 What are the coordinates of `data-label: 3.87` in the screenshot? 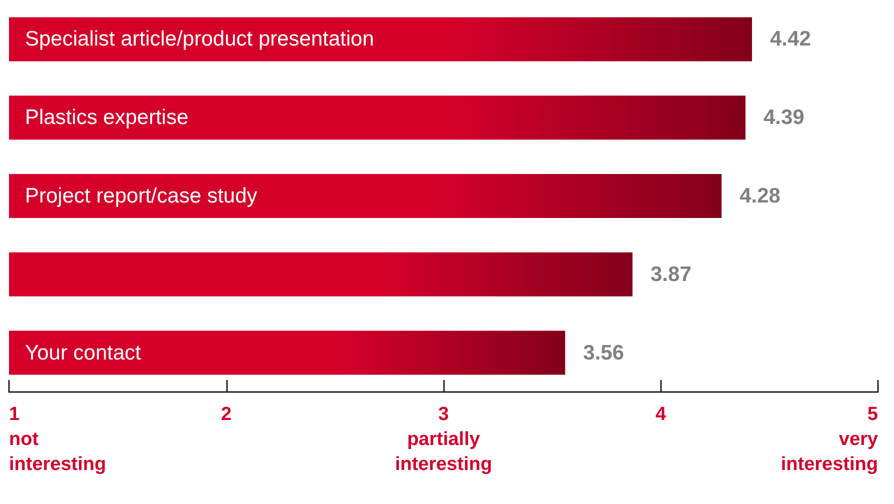 It's located at (671, 274).